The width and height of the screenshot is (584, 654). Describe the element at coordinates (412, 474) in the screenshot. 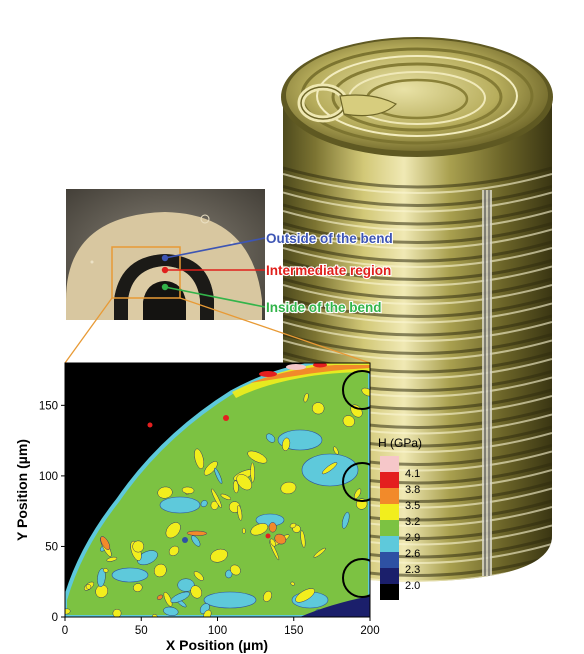

I see `legend-value: 4.1` at that location.